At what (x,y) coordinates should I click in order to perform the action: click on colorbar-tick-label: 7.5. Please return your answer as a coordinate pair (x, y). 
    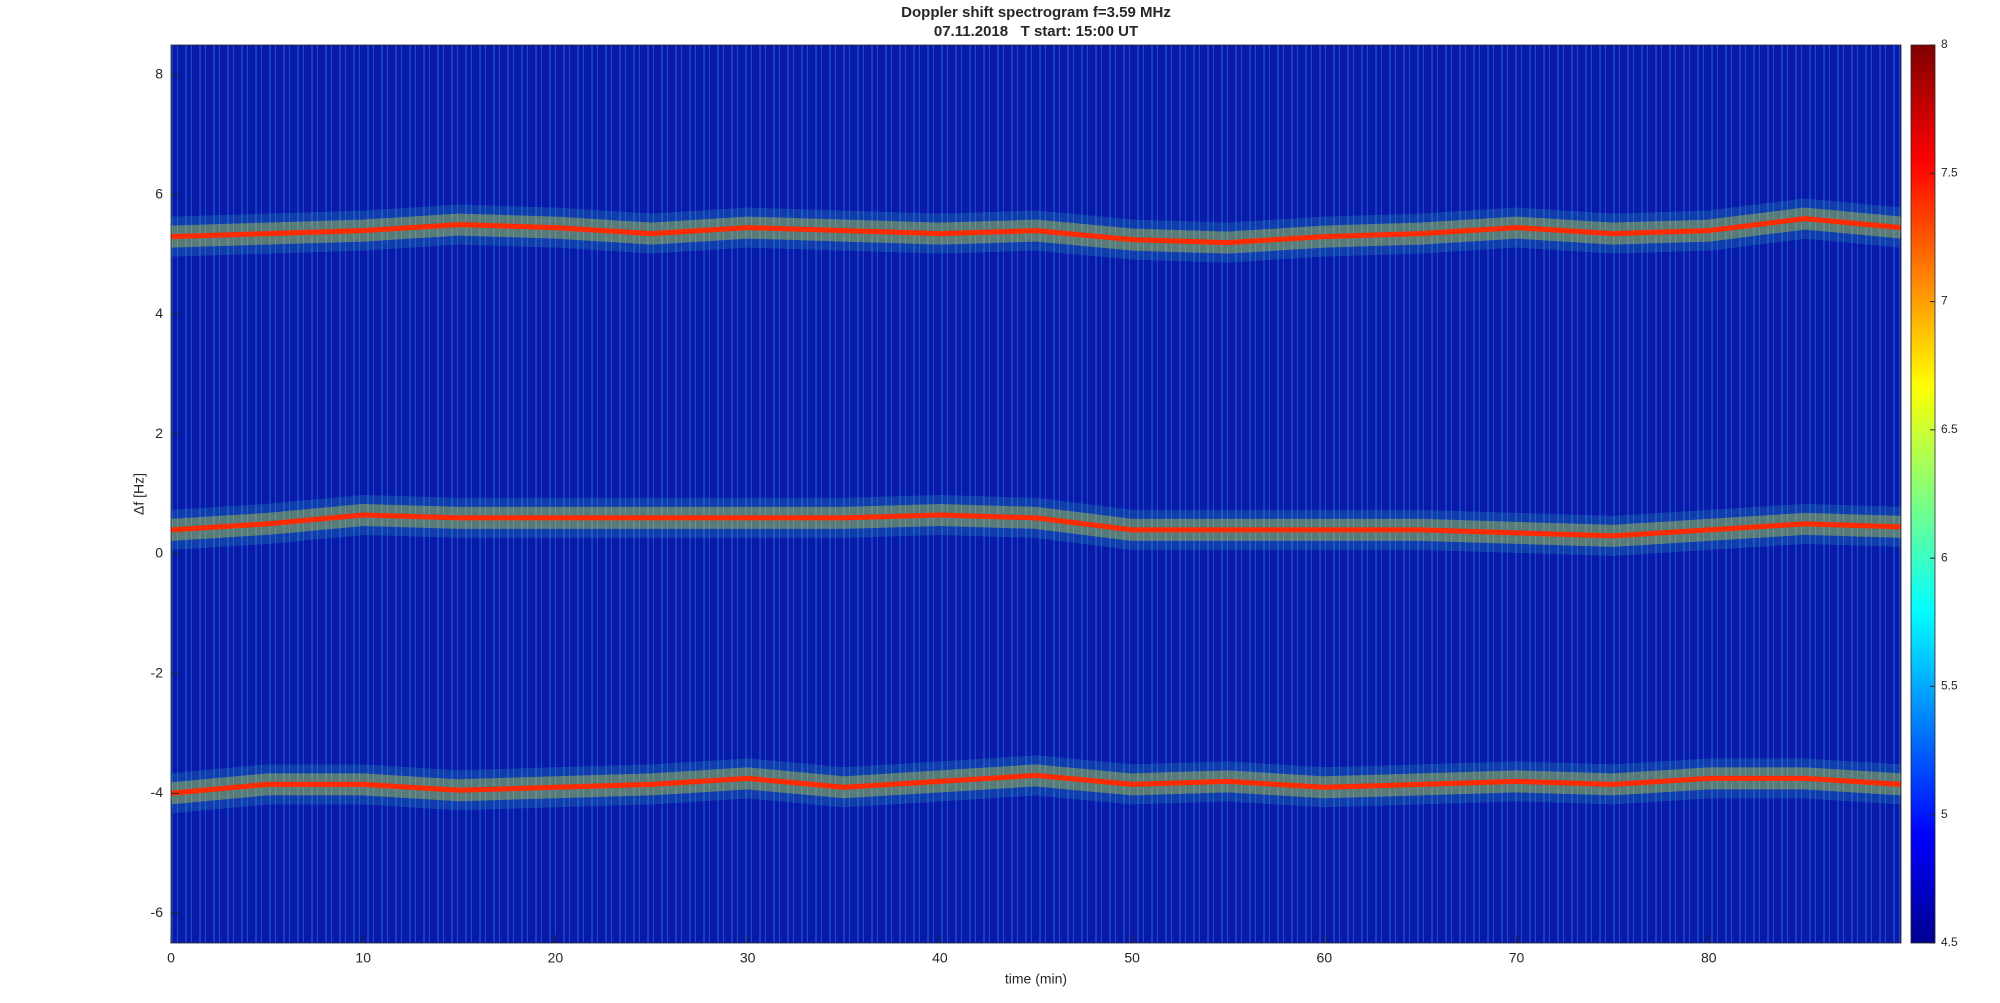
    Looking at the image, I should click on (1949, 172).